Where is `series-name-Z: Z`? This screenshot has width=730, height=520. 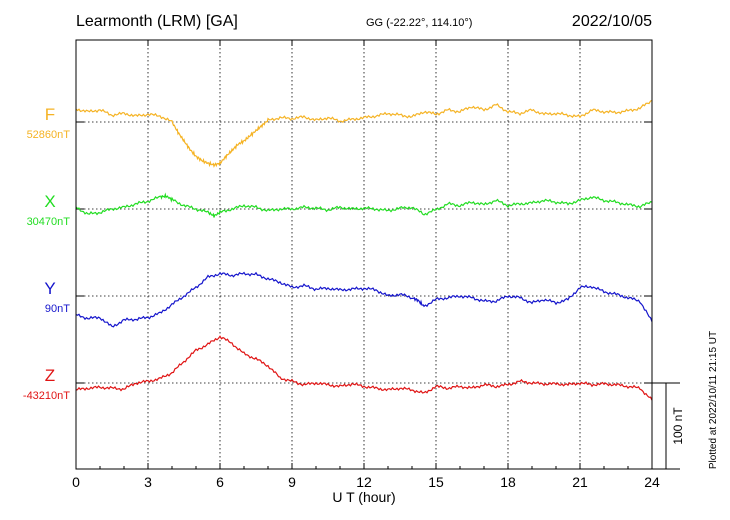 series-name-Z: Z is located at coordinates (50, 375).